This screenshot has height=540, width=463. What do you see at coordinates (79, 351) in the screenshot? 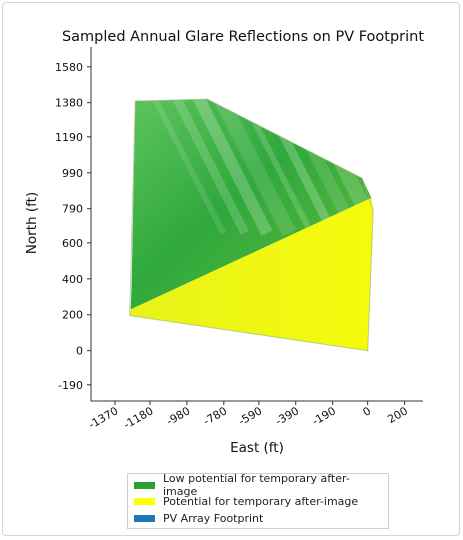
I see `y-tick-label: 0` at bounding box center [79, 351].